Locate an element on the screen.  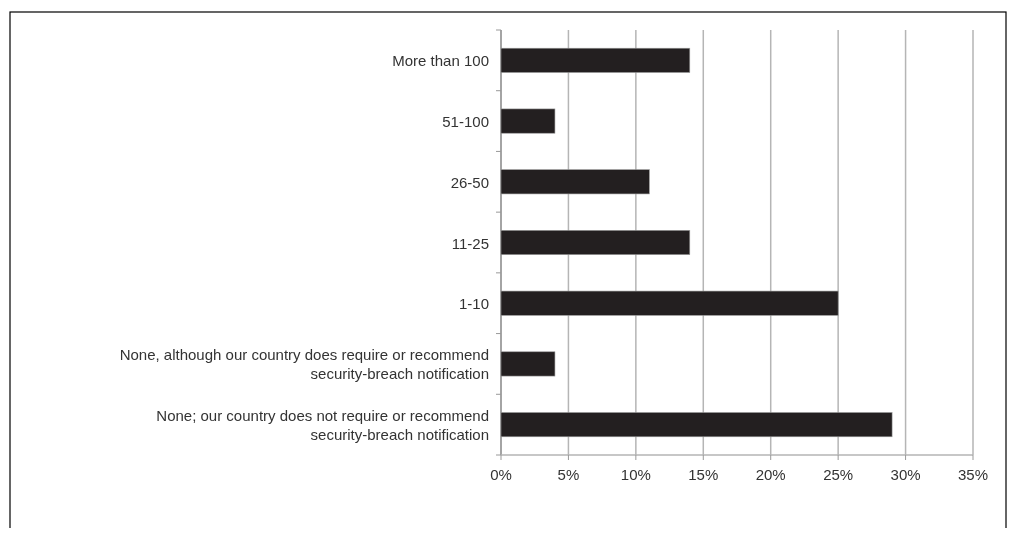
y-tick-label: More than 100 is located at coordinates (440, 60).